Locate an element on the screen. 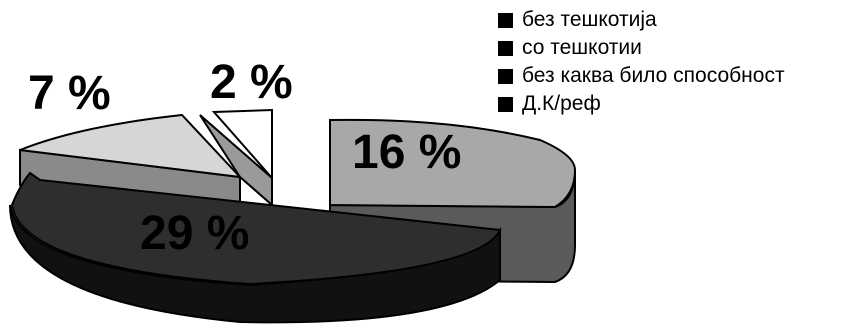  legend-label: без каква било способност is located at coordinates (653, 75).